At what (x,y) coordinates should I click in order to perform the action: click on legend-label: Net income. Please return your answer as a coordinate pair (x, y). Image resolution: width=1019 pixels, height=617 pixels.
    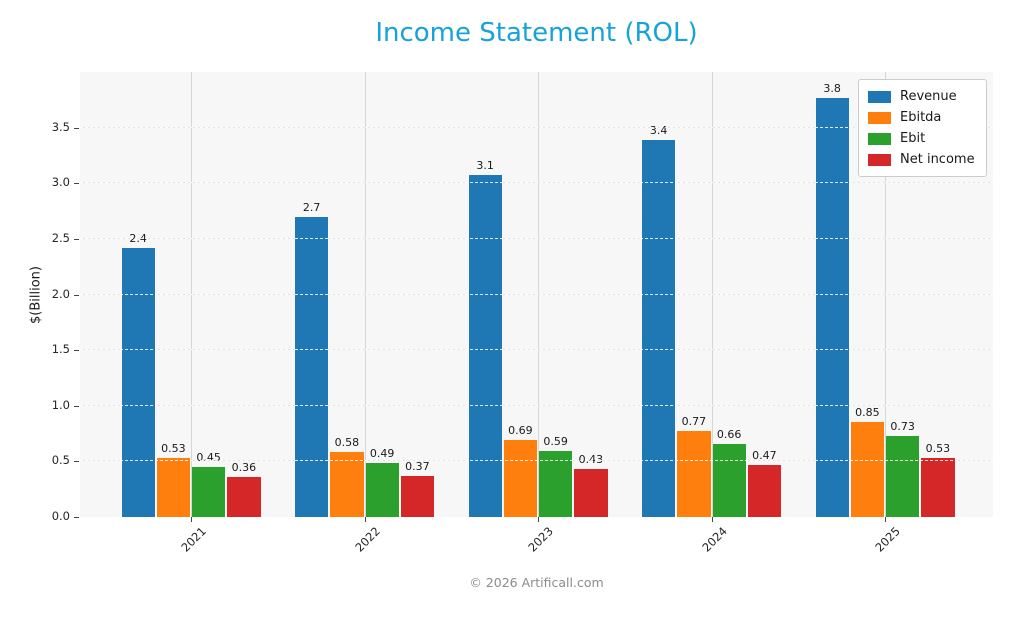
    Looking at the image, I should click on (937, 159).